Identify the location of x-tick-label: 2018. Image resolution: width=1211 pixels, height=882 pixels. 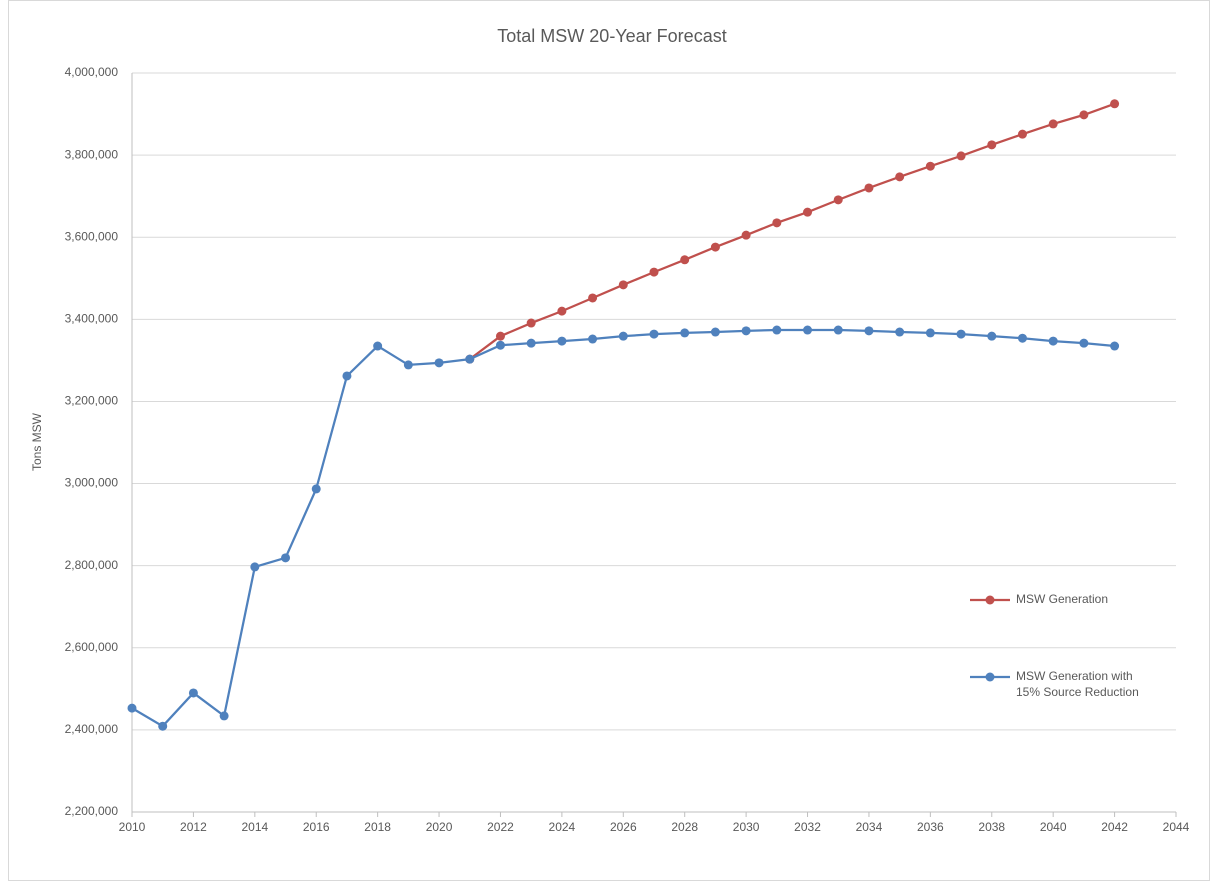
(377, 827).